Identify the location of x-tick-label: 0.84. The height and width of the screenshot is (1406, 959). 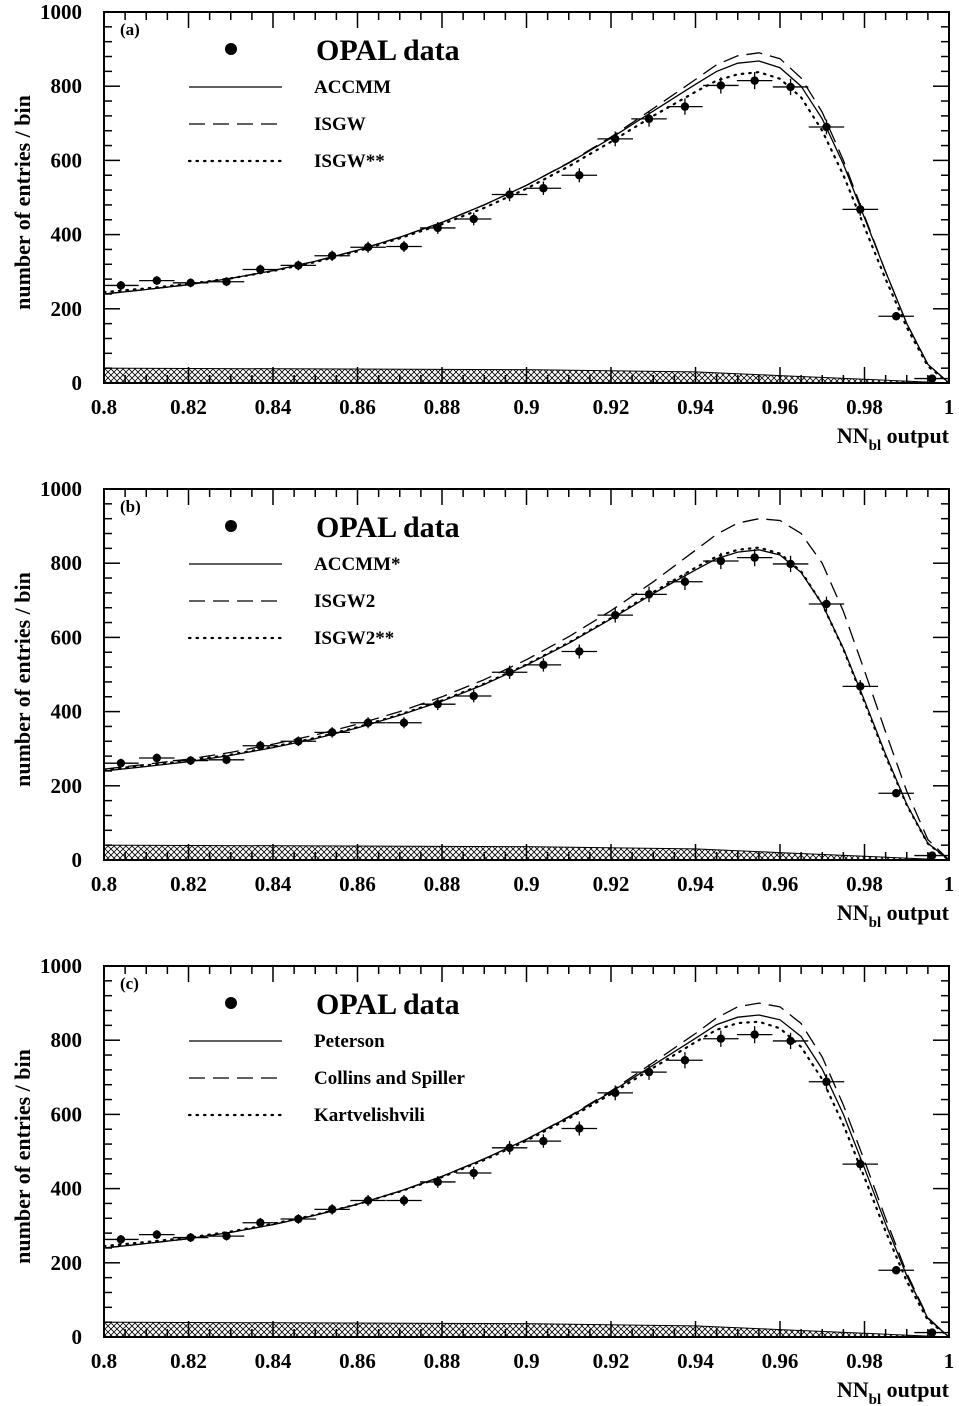
(273, 884).